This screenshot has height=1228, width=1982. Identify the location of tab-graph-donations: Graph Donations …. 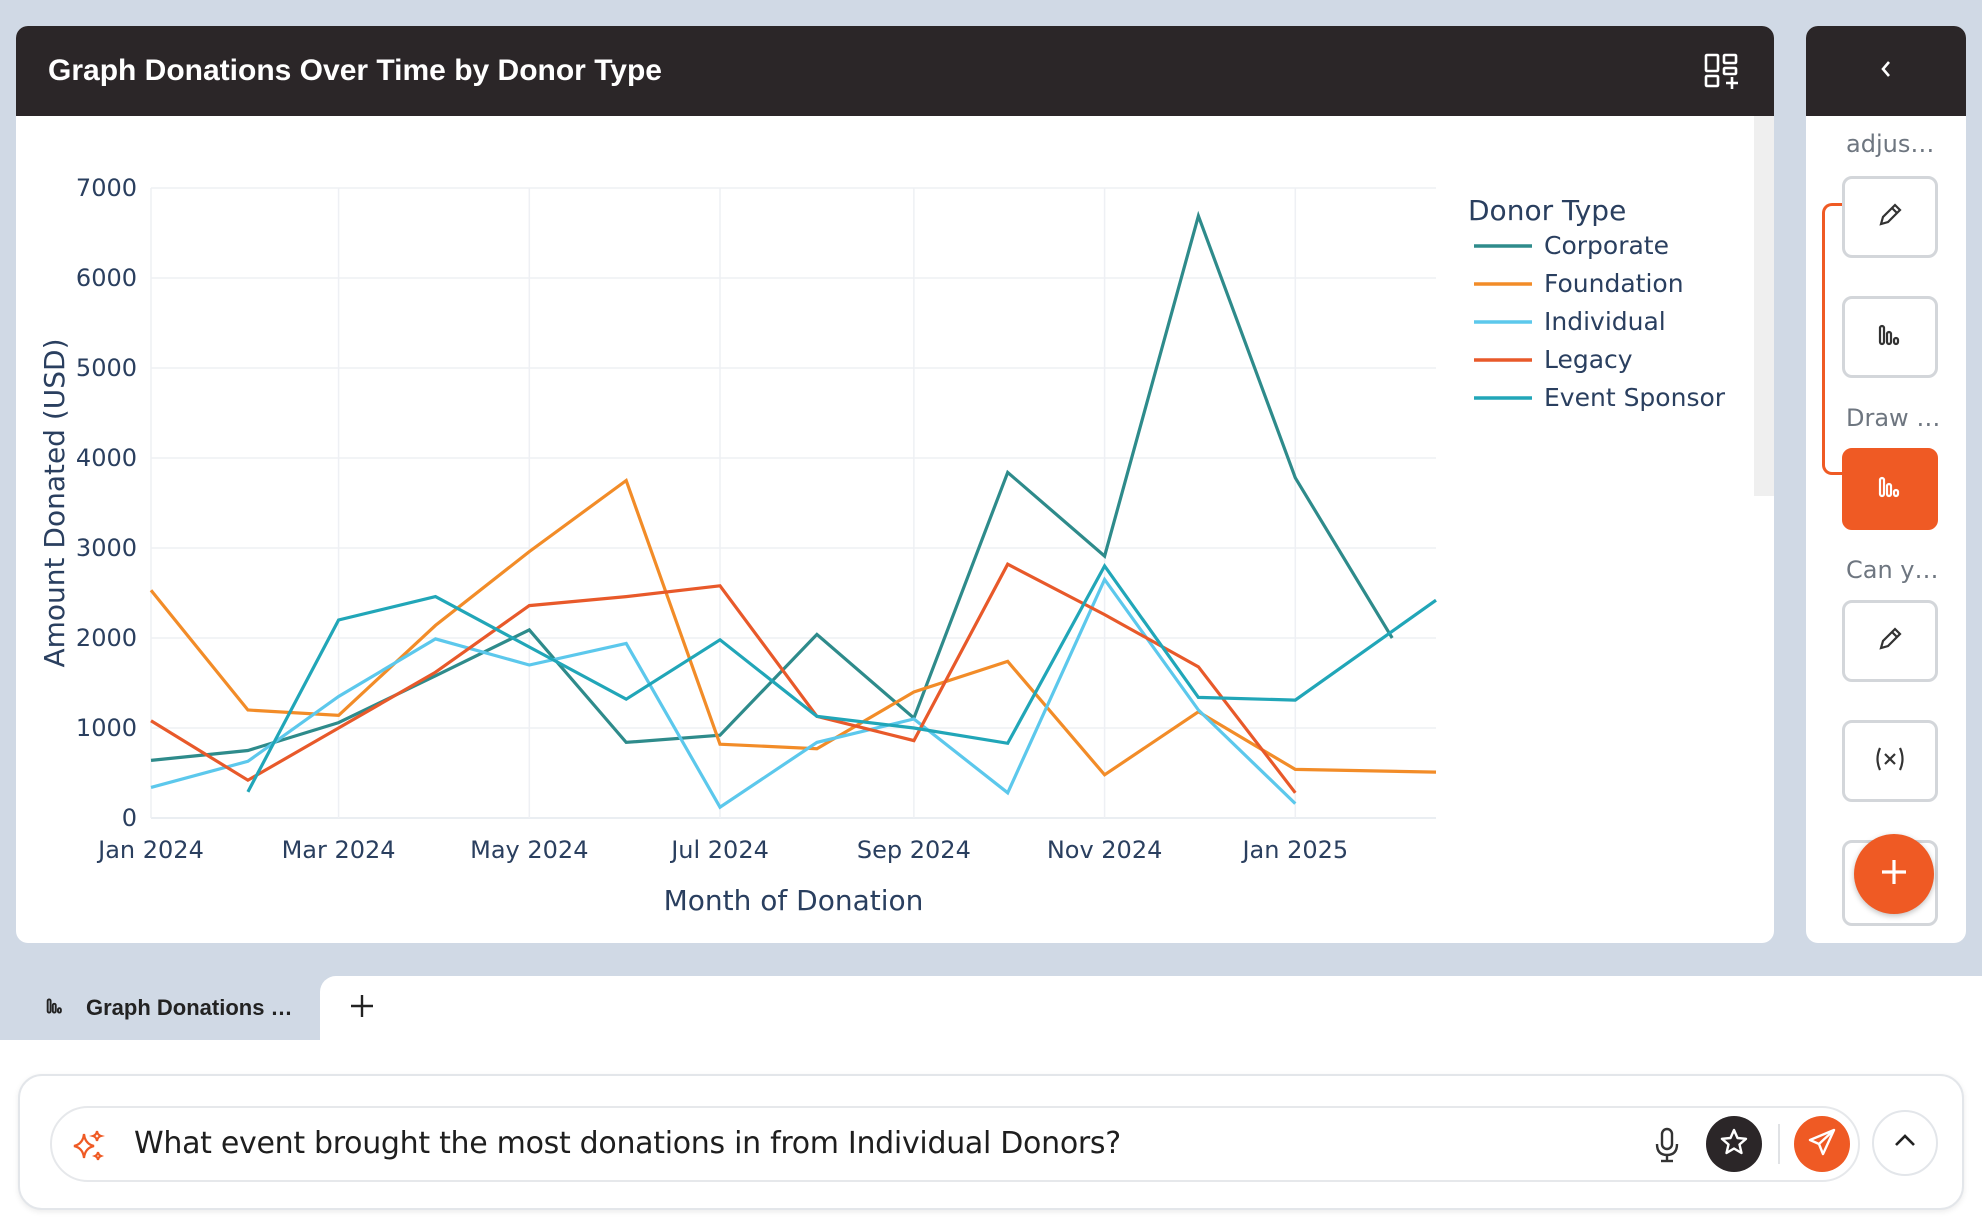
(168, 1008).